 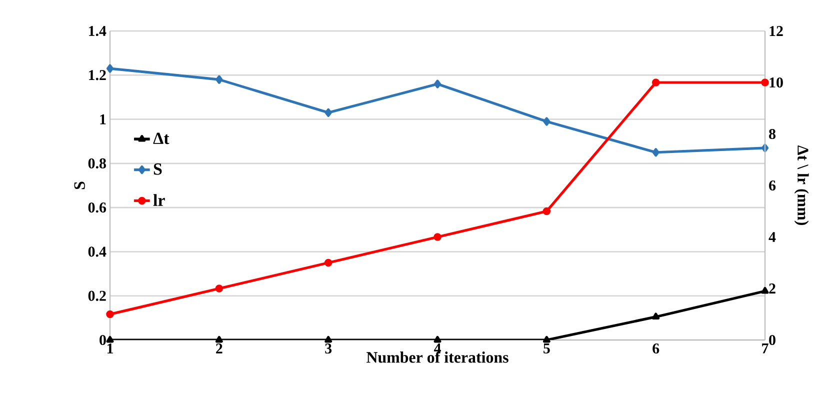 I want to click on y-tick-label: 0, so click(x=103, y=340).